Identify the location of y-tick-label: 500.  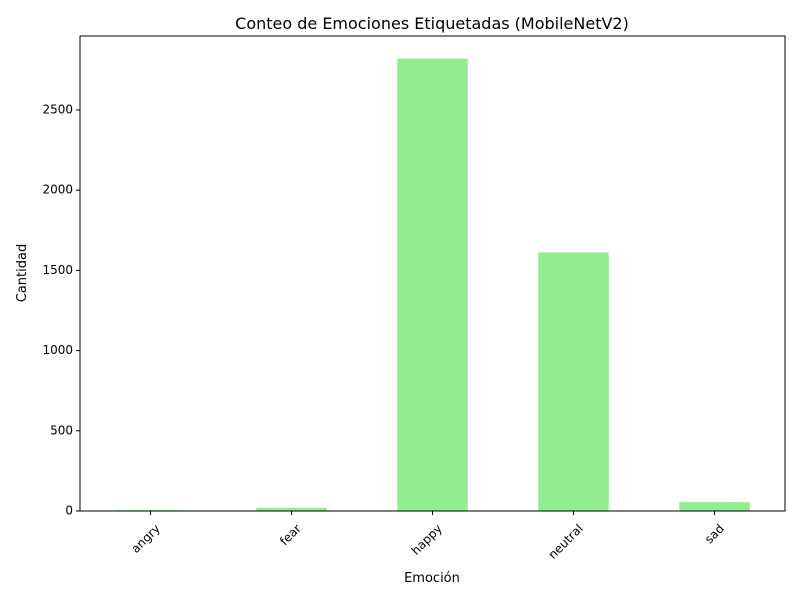
(61, 430).